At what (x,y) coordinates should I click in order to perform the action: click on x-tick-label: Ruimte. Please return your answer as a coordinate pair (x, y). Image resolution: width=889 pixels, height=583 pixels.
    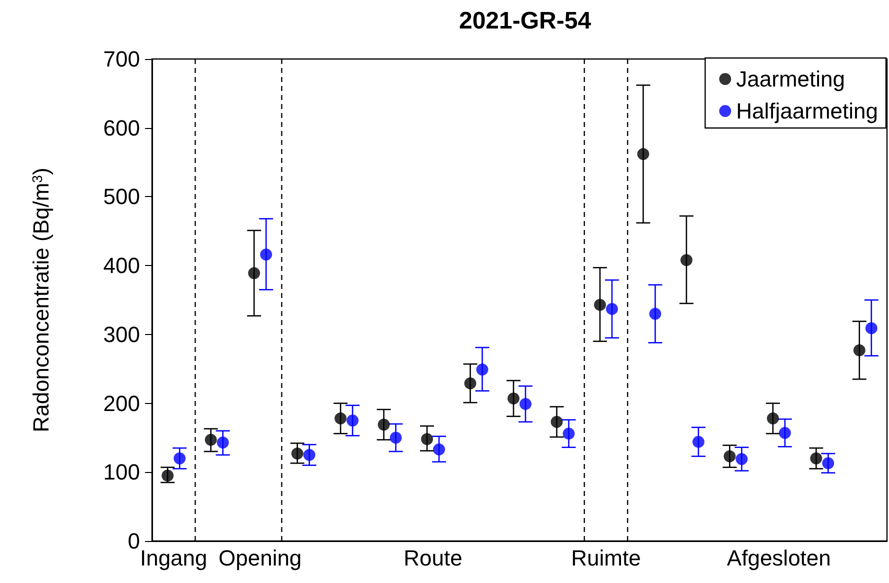
    Looking at the image, I should click on (606, 558).